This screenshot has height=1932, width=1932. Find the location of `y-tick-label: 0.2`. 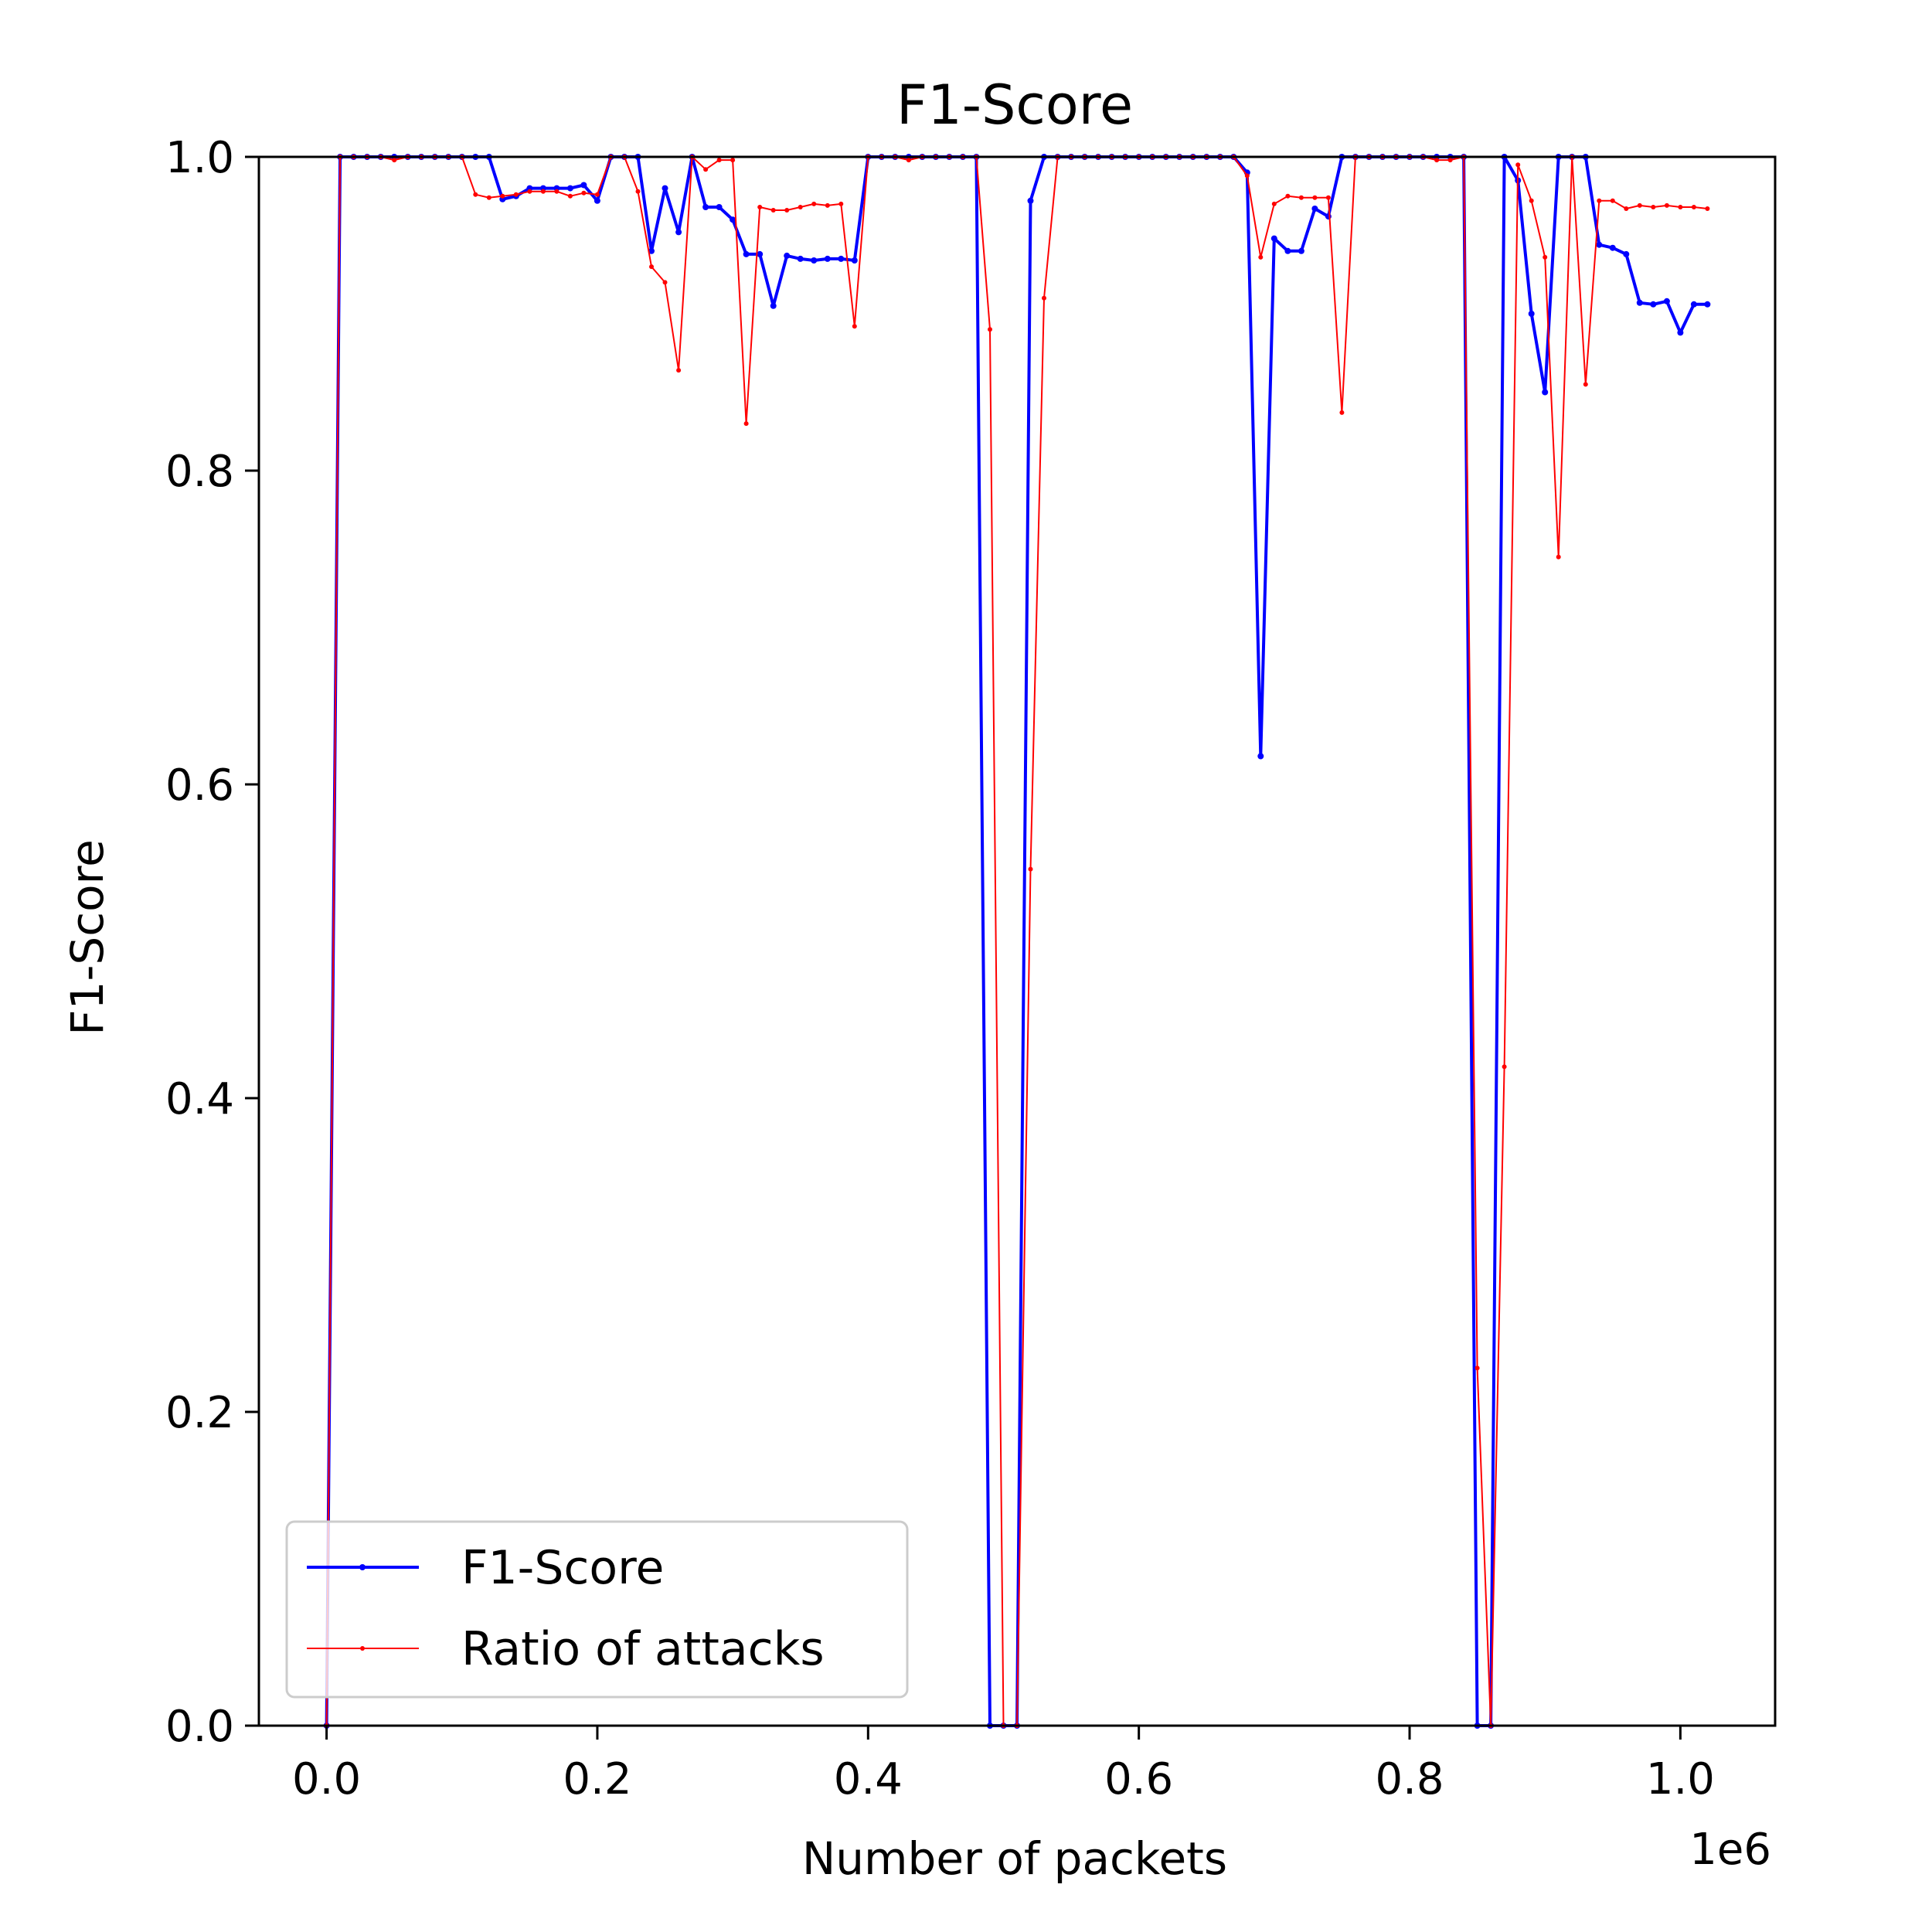

y-tick-label: 0.2 is located at coordinates (200, 1413).